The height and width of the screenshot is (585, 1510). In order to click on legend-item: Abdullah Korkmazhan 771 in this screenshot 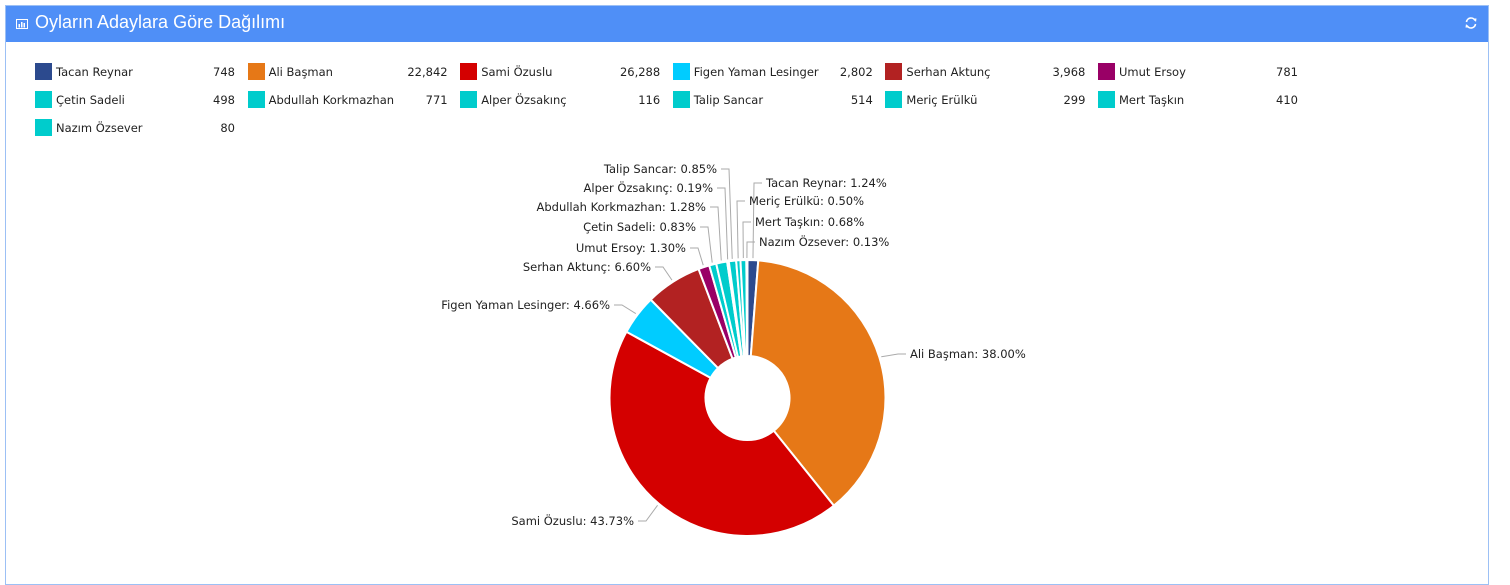, I will do `click(347, 100)`.